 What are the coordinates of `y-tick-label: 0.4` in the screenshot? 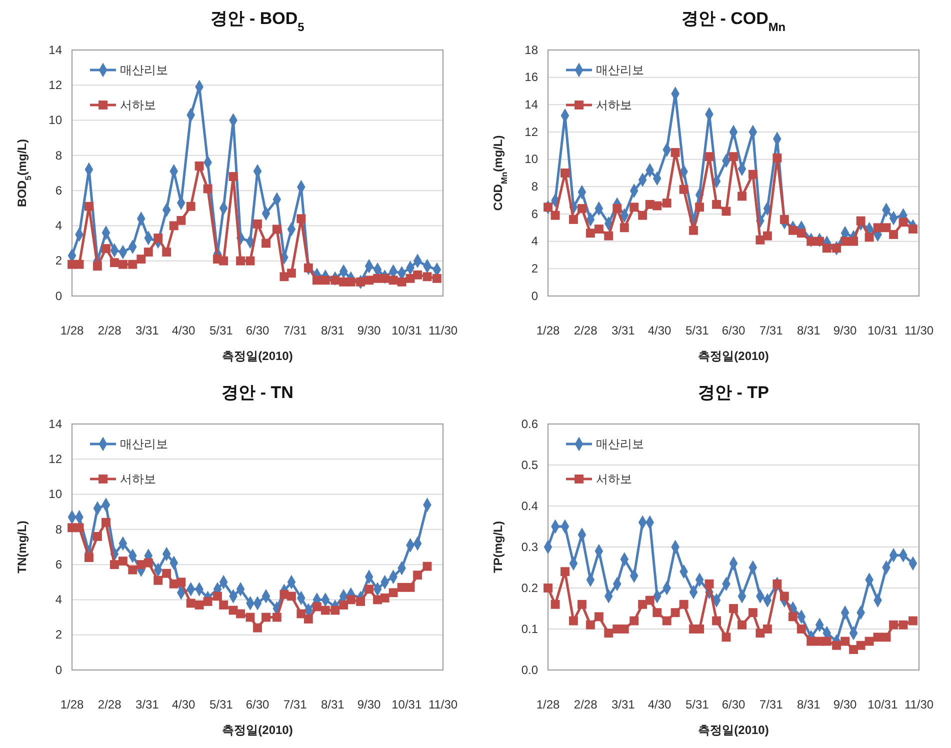 It's located at (529, 505).